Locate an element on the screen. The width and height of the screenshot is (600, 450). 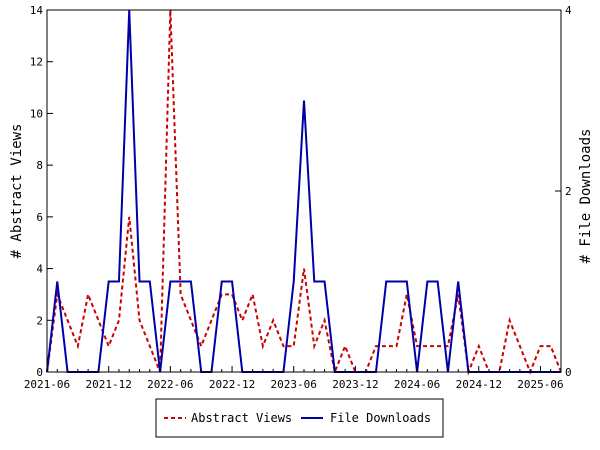
left-axis-ticks: 0 2 4 6 8 10 12 14 is located at coordinates (41, 191).